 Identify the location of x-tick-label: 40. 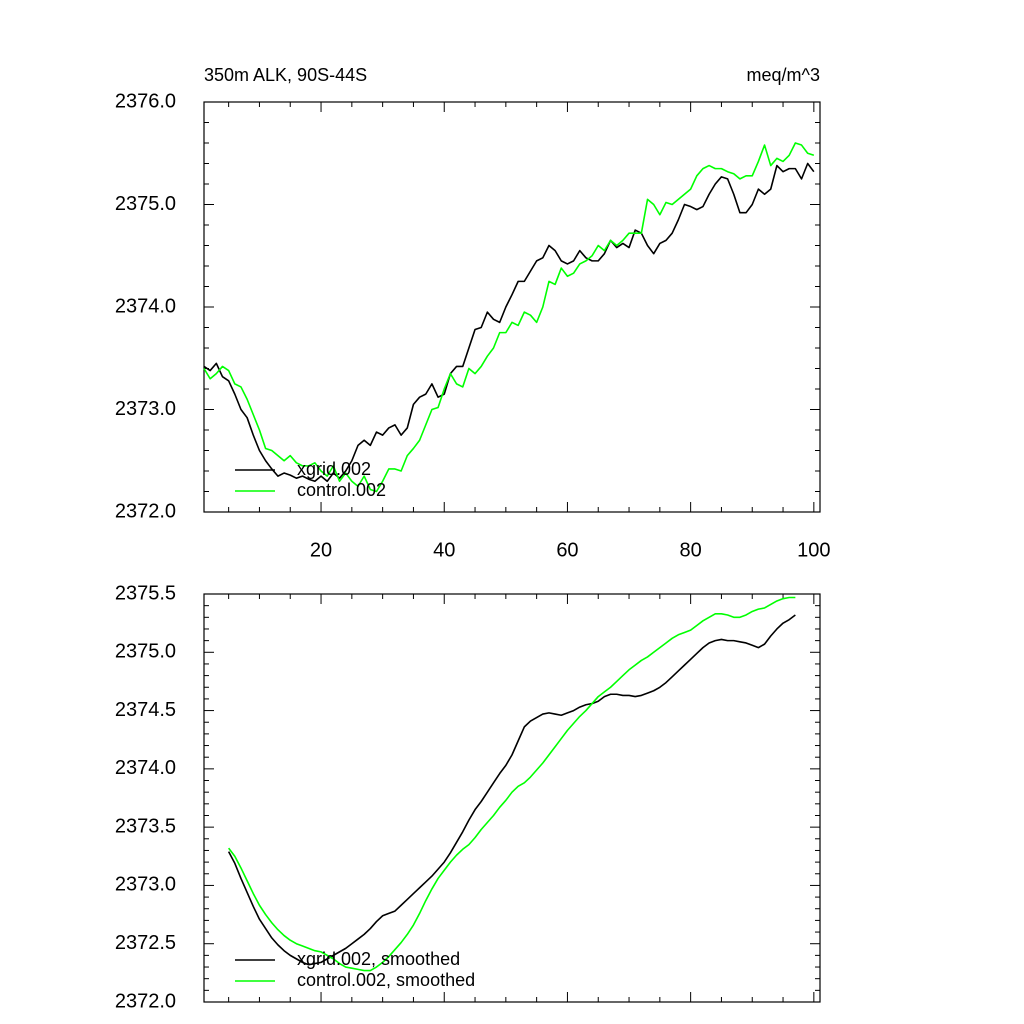
(444, 550).